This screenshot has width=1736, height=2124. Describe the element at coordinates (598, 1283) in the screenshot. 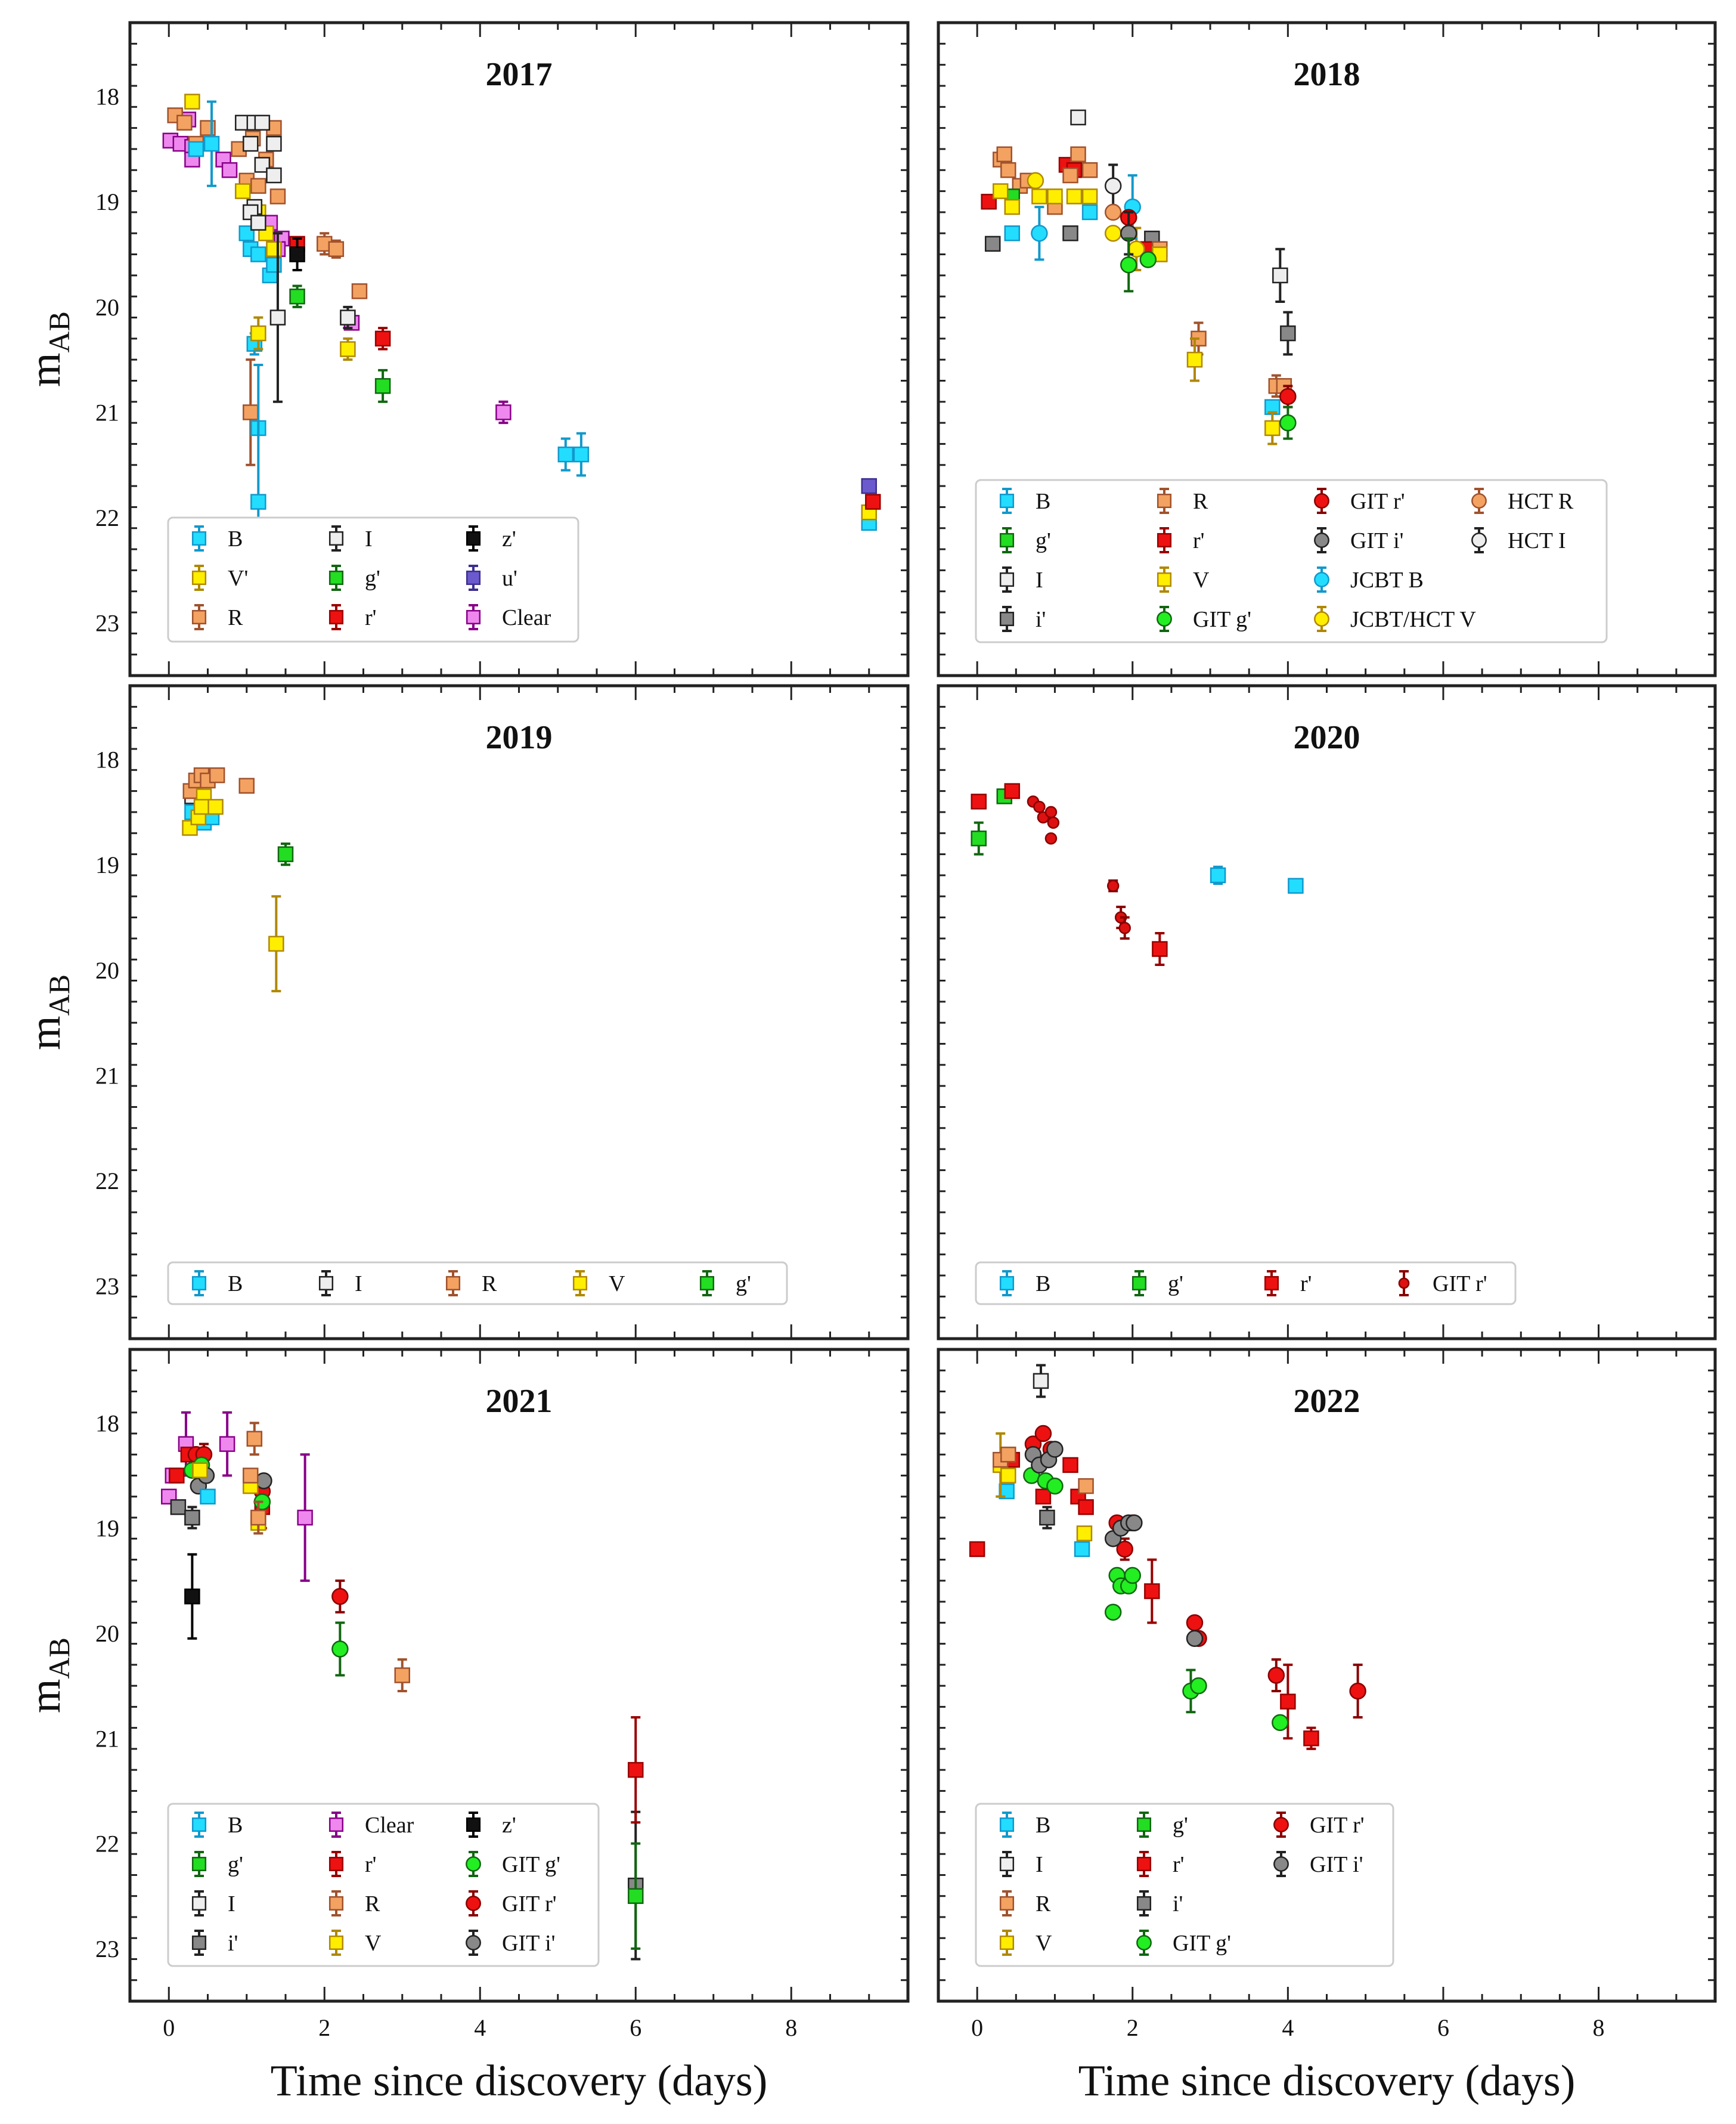

I see `legend-entry: V` at that location.